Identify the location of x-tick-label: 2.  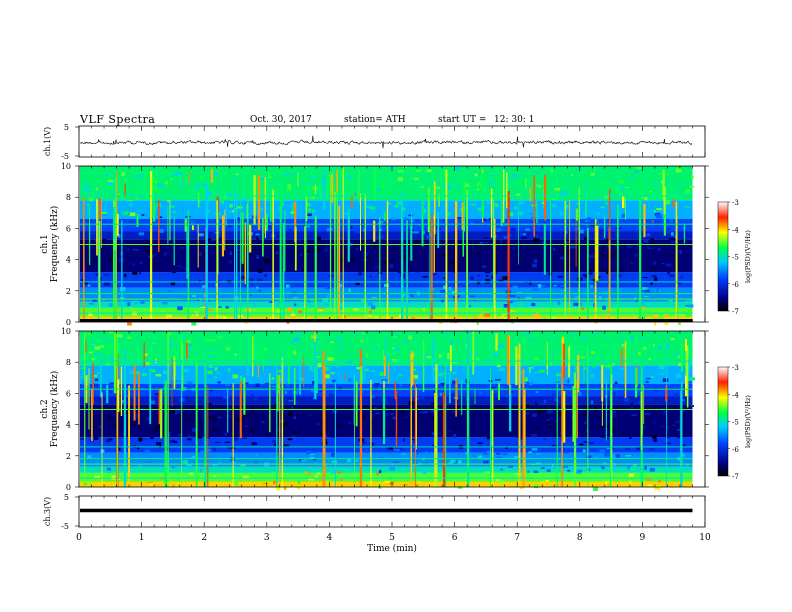
(204, 538).